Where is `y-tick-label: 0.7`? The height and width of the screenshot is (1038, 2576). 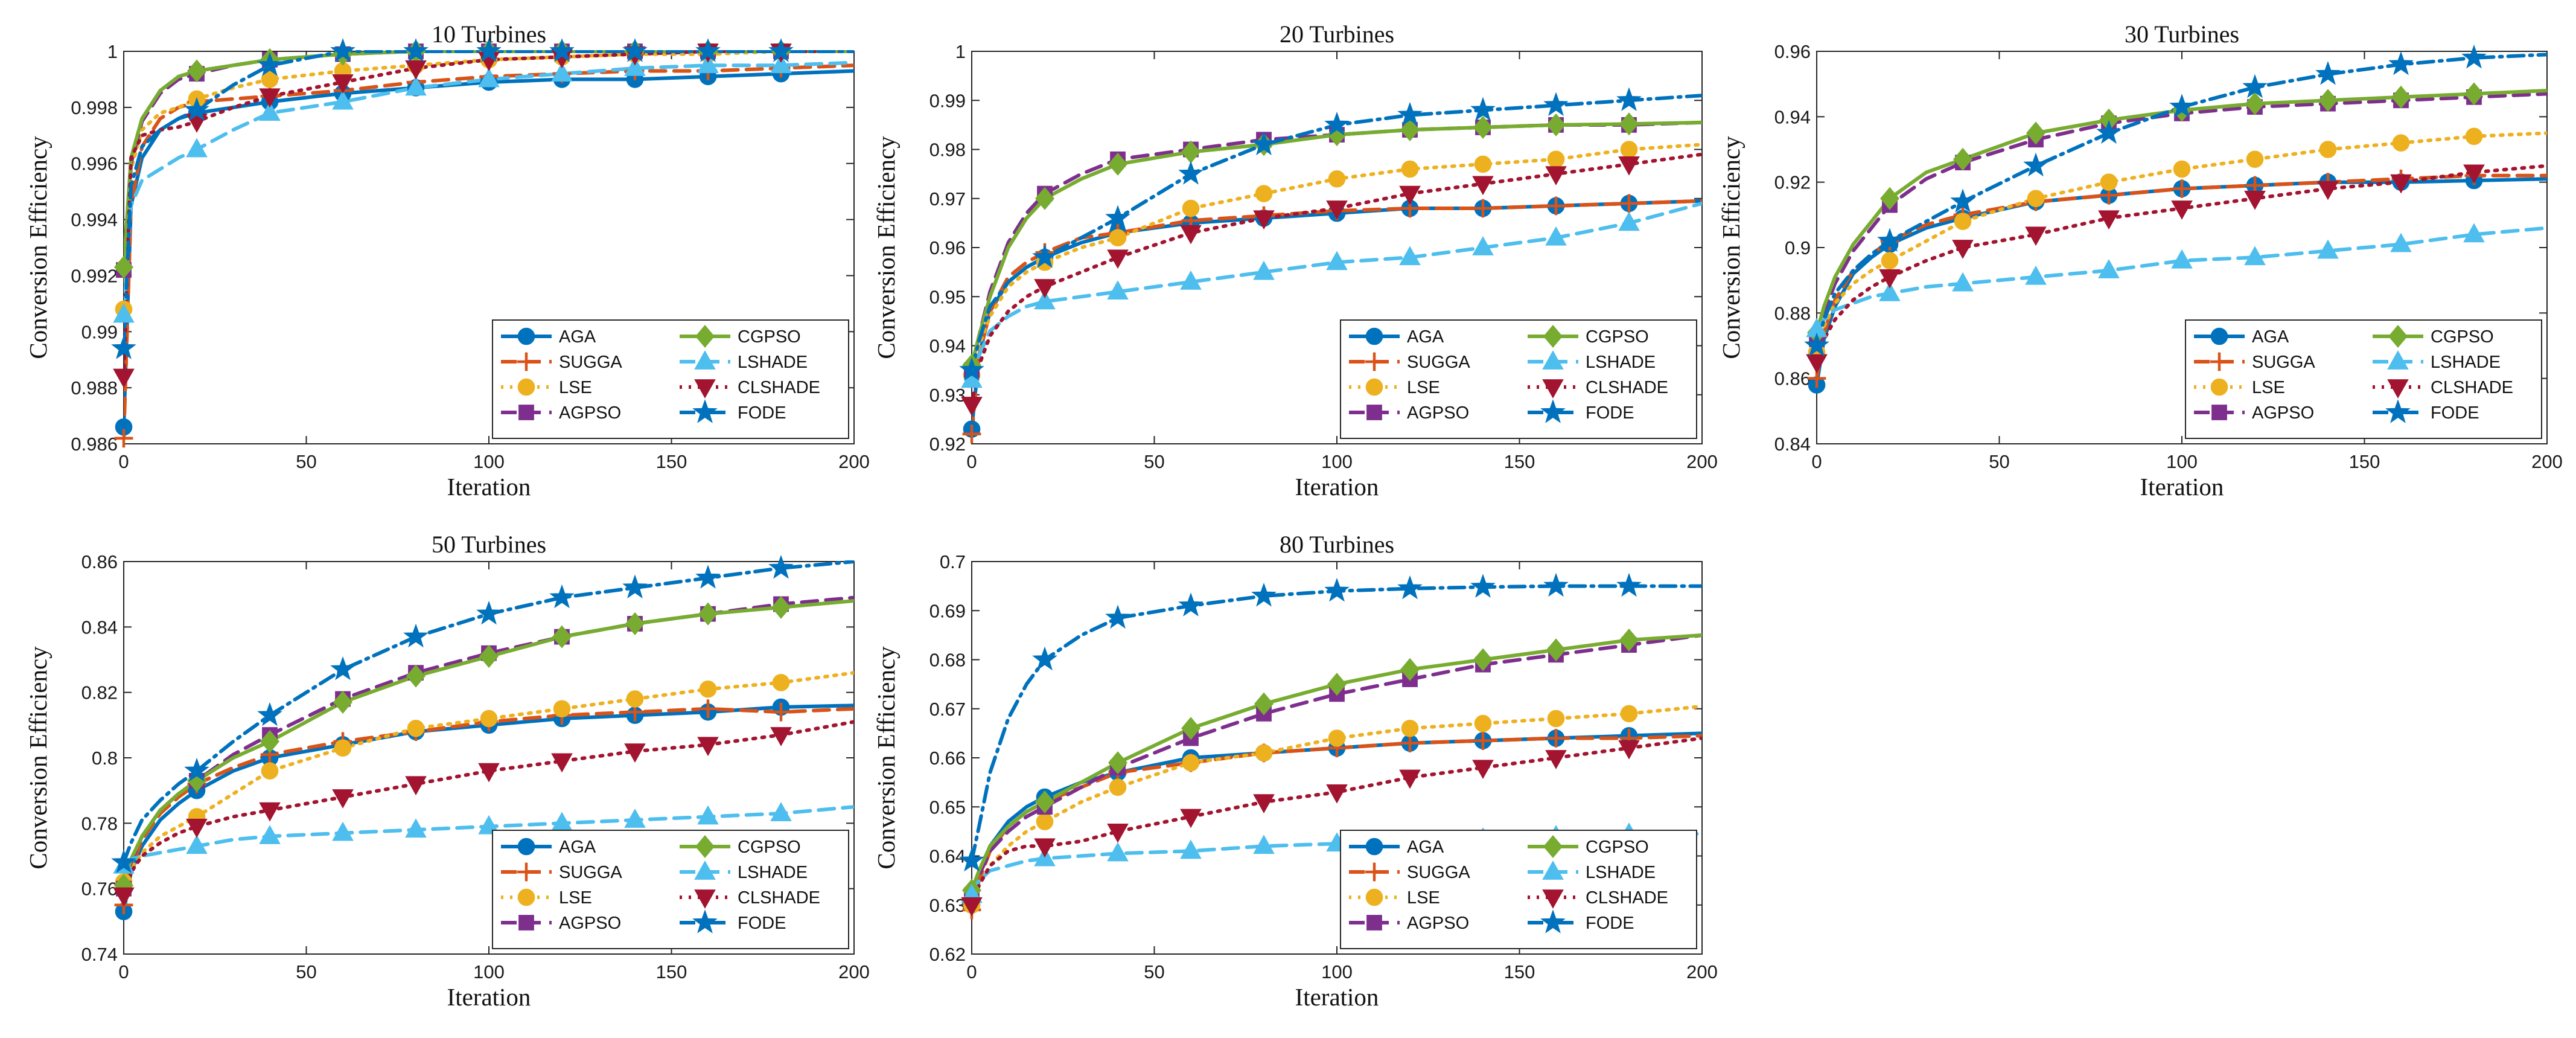 y-tick-label: 0.7 is located at coordinates (953, 561).